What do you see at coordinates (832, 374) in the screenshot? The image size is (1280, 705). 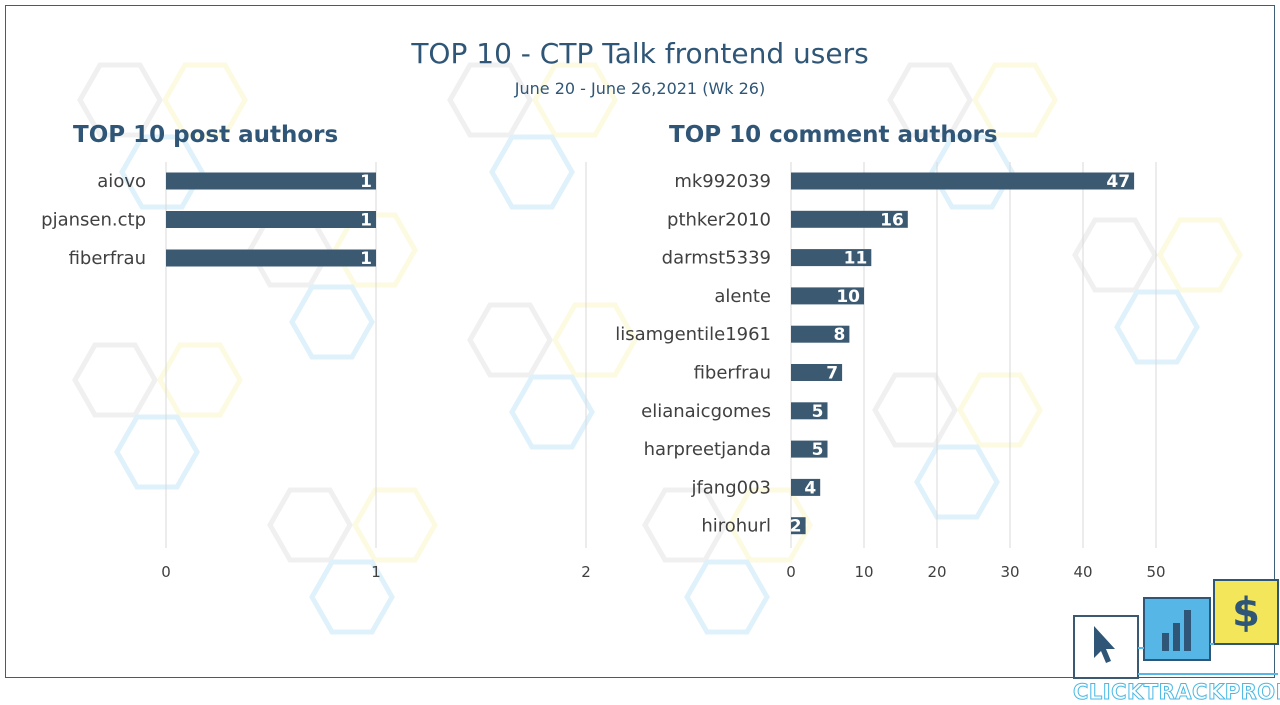 I see `data-label: 7` at bounding box center [832, 374].